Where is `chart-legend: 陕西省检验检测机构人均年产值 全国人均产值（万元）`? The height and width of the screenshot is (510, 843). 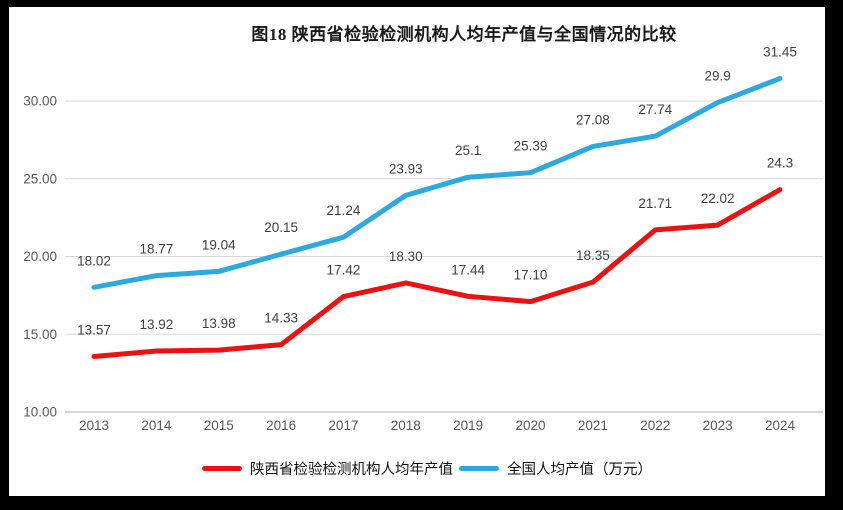
chart-legend: 陕西省检验检测机构人均年产值 全国人均产值（万元） is located at coordinates (417, 468).